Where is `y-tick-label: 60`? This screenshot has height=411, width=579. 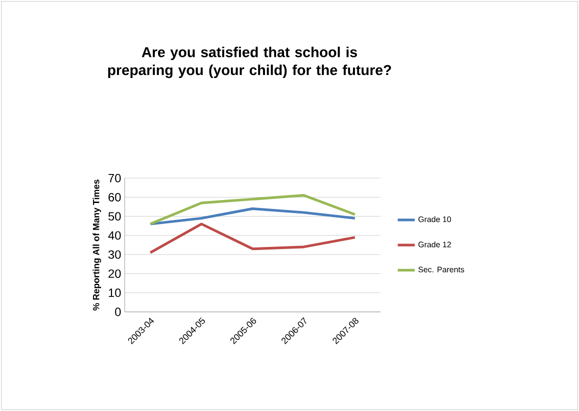
y-tick-label: 60 is located at coordinates (114, 197).